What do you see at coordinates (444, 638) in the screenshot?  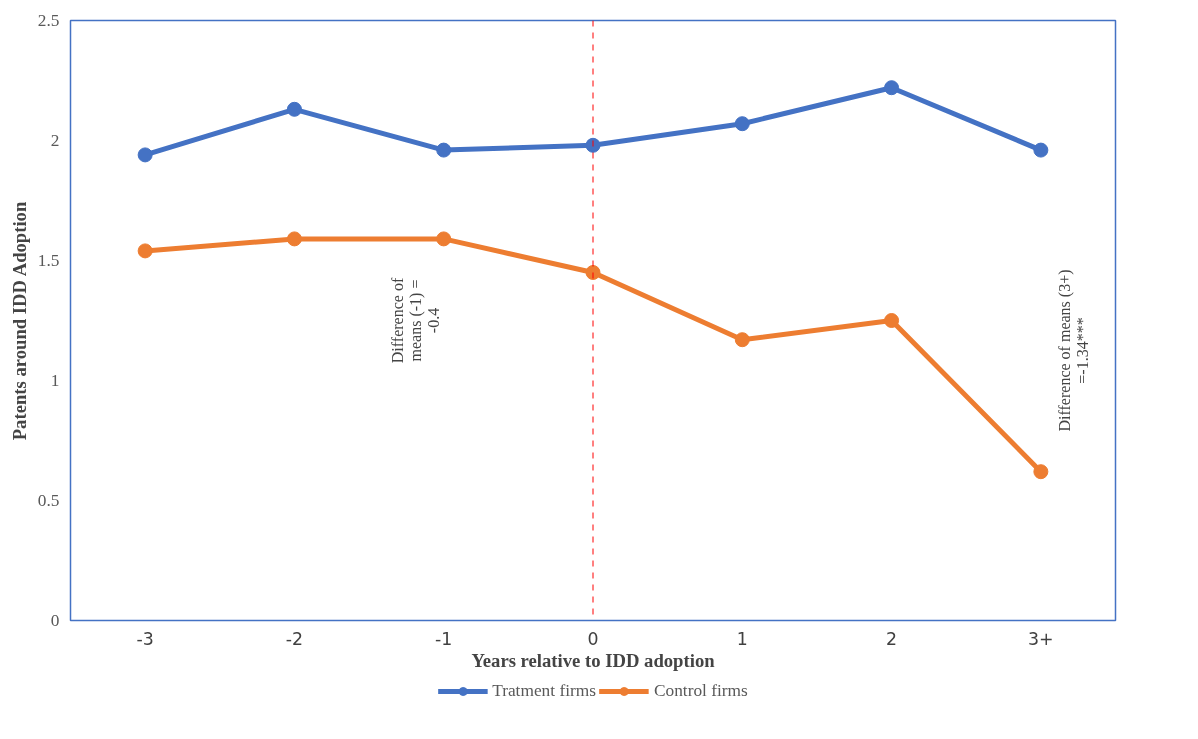 I see `x-tick-label: -1` at bounding box center [444, 638].